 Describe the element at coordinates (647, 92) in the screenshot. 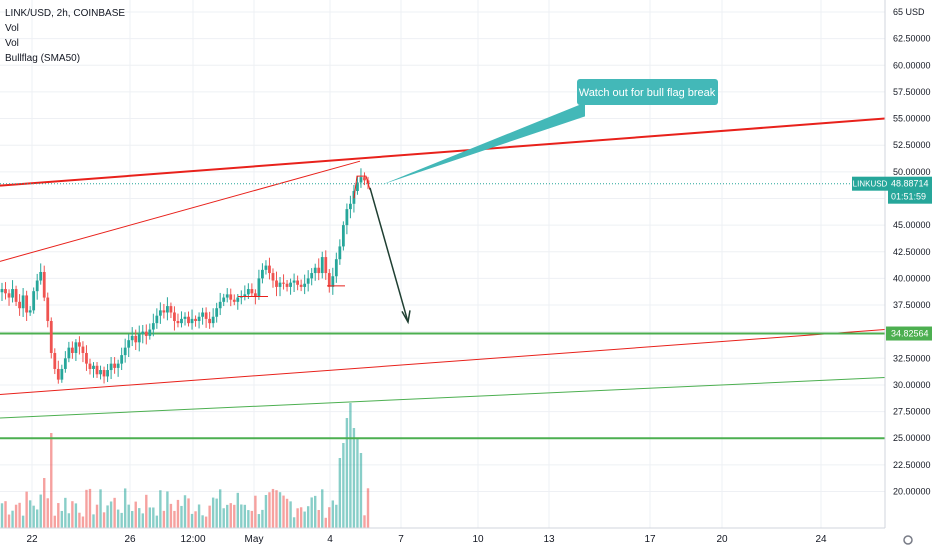

I see `callout-box` at that location.